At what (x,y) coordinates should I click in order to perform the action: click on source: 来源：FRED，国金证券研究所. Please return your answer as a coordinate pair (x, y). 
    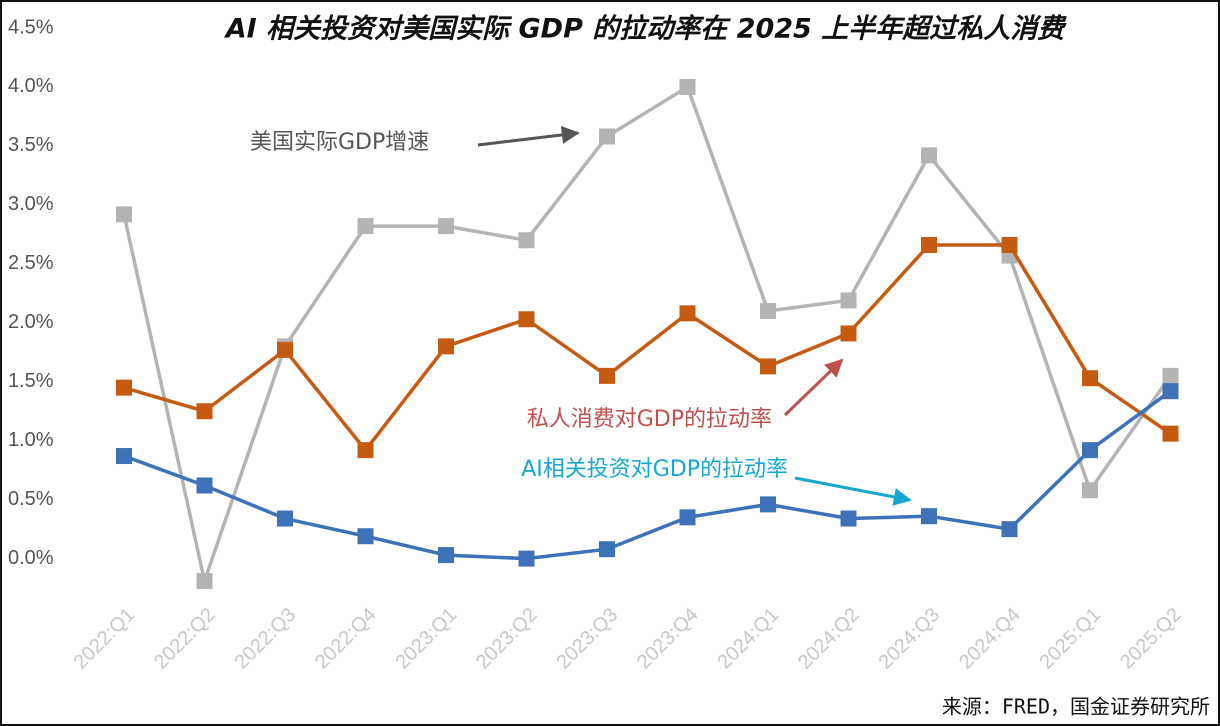
    Looking at the image, I should click on (1076, 707).